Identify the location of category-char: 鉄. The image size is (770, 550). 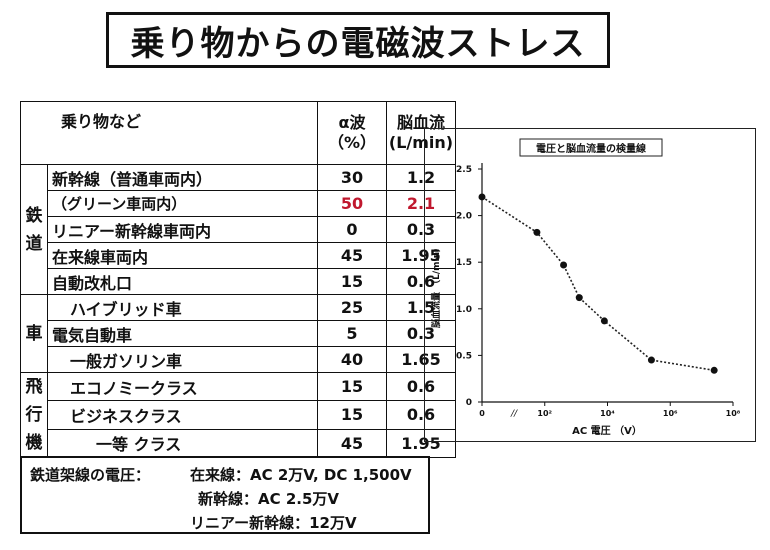
(34, 215).